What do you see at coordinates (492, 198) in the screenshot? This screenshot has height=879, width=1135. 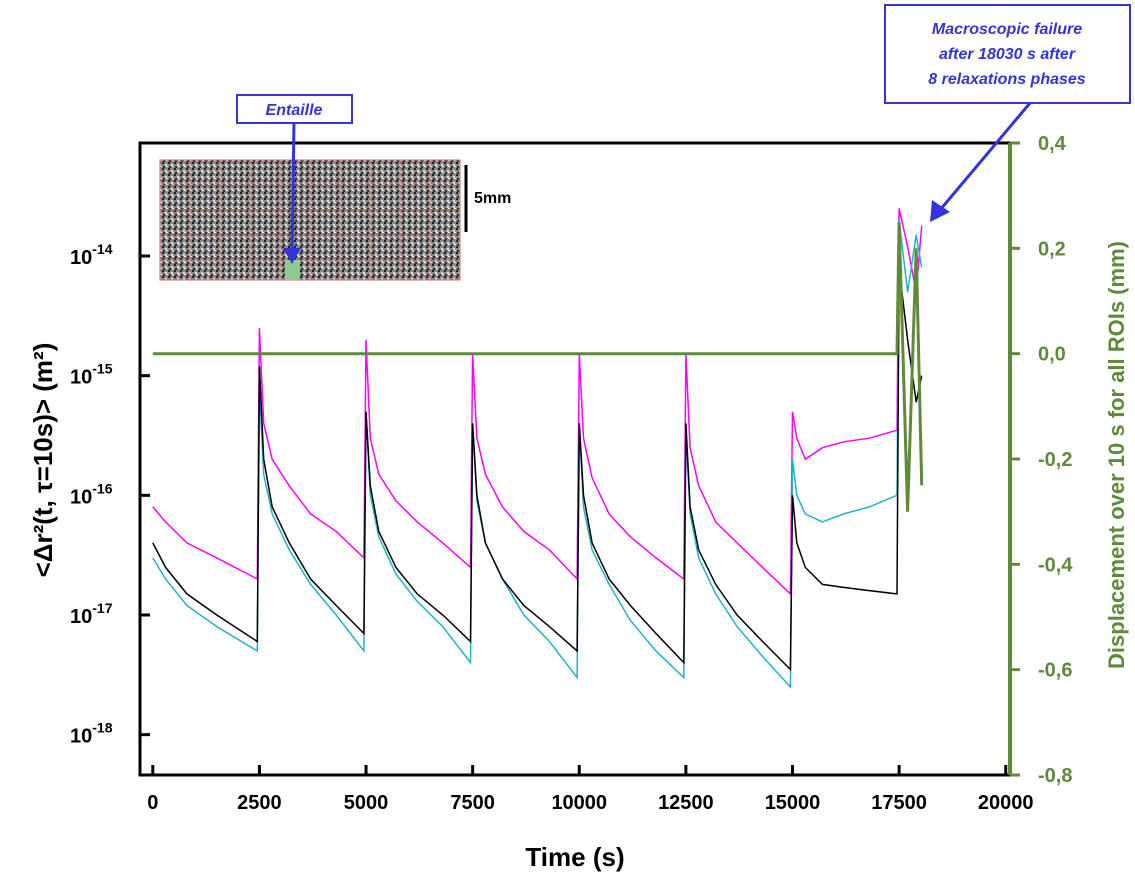 I see `scale-label: 5mm` at bounding box center [492, 198].